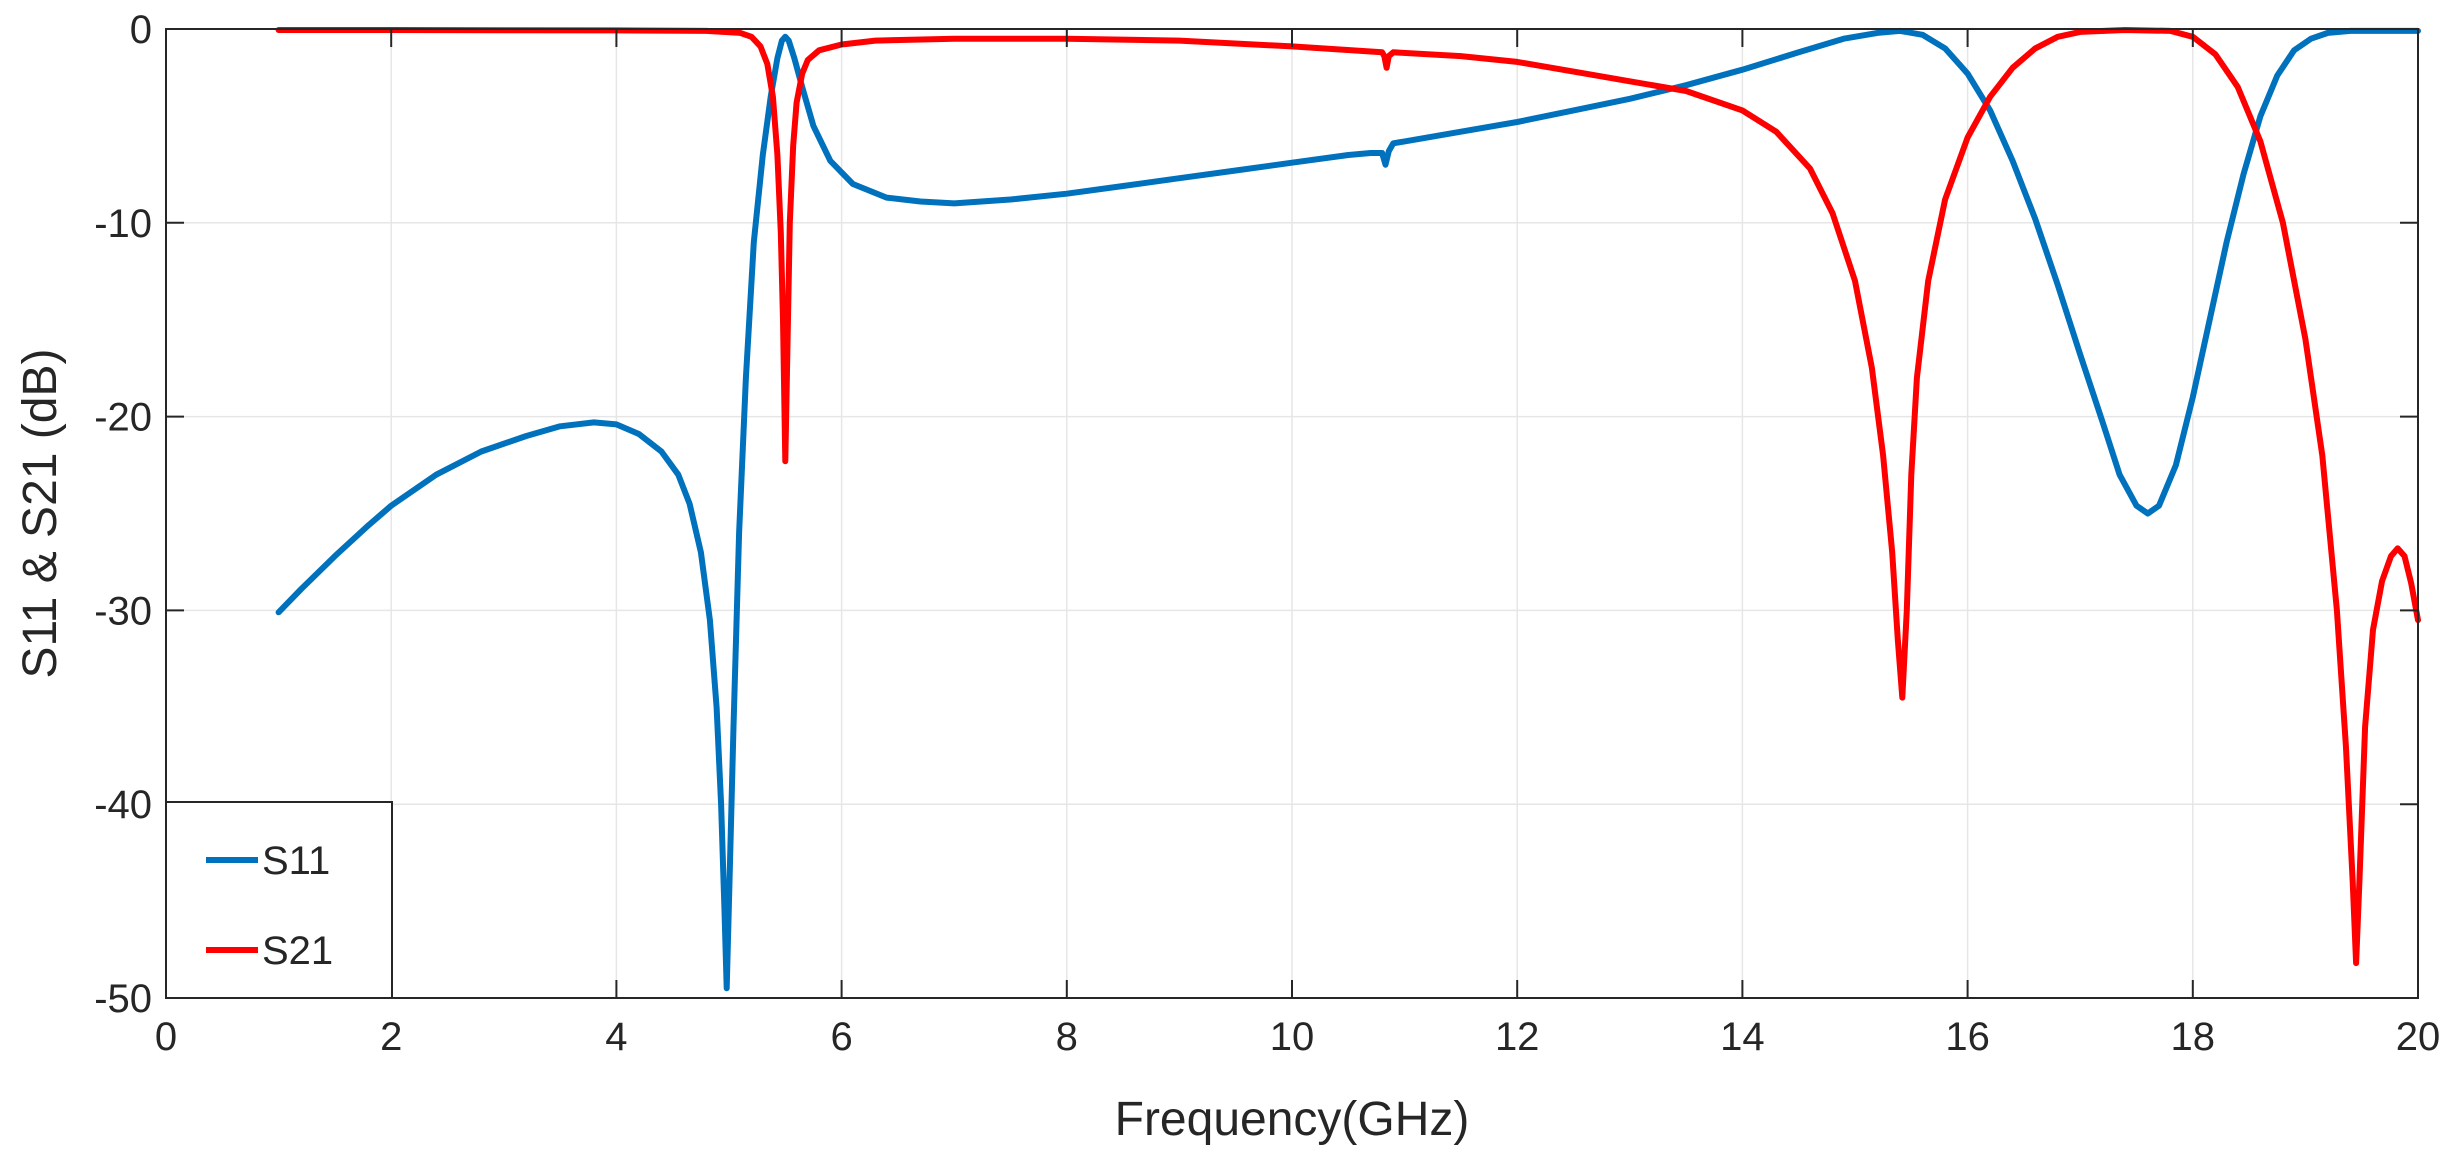 This screenshot has width=2455, height=1173. What do you see at coordinates (1742, 1037) in the screenshot?
I see `x-tick-label: 14` at bounding box center [1742, 1037].